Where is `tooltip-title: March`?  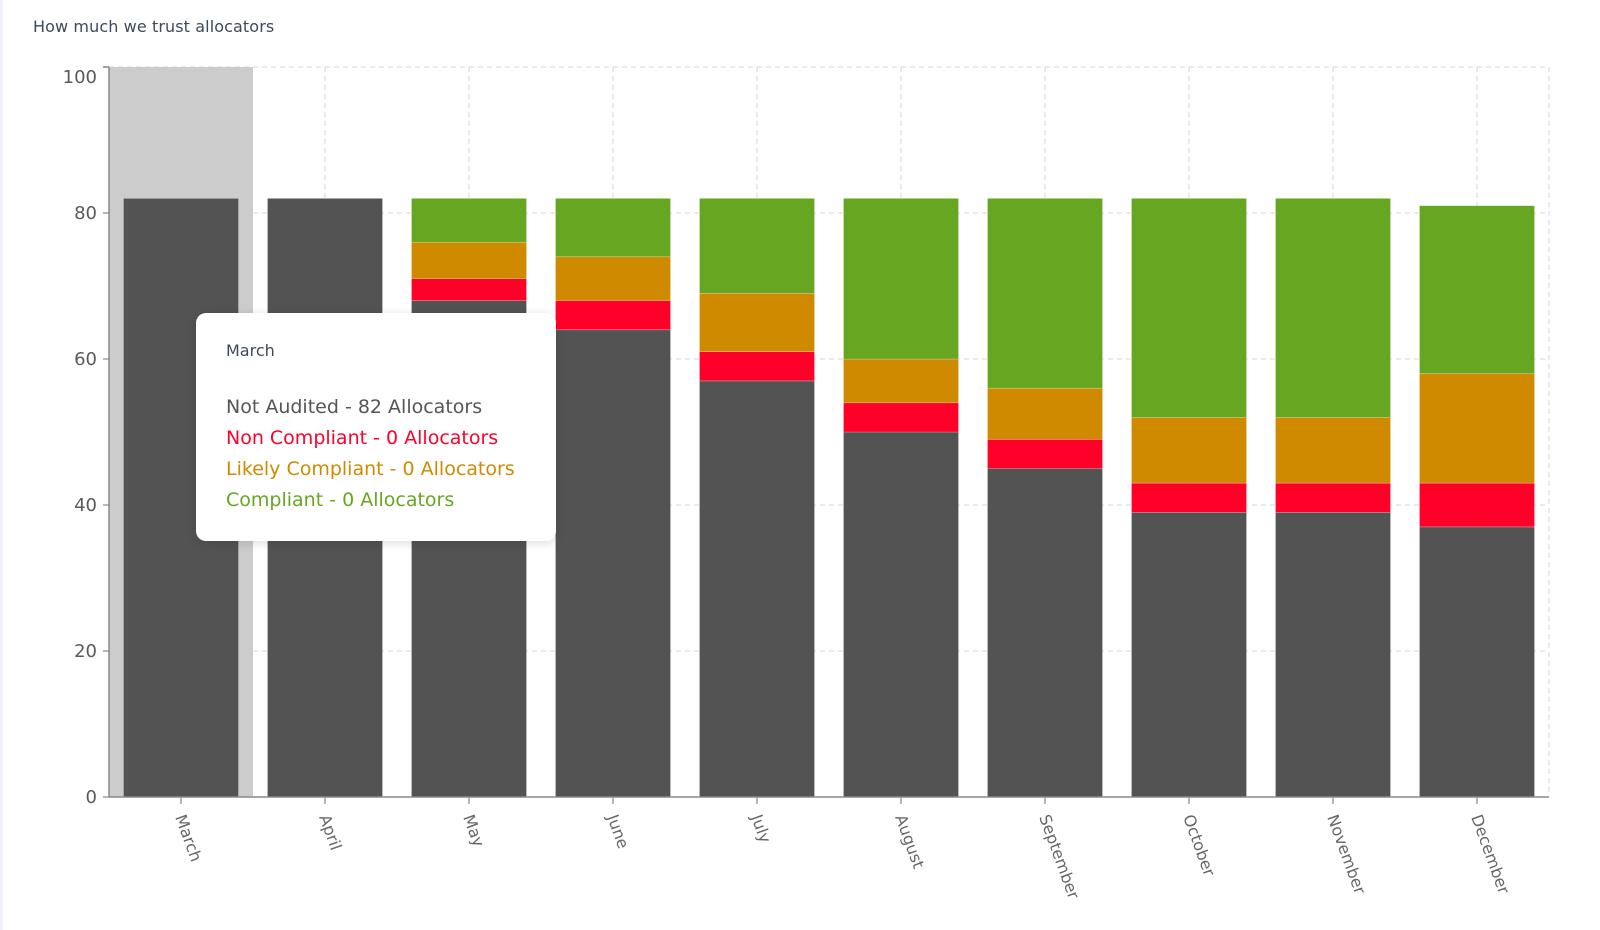
tooltip-title: March is located at coordinates (250, 350).